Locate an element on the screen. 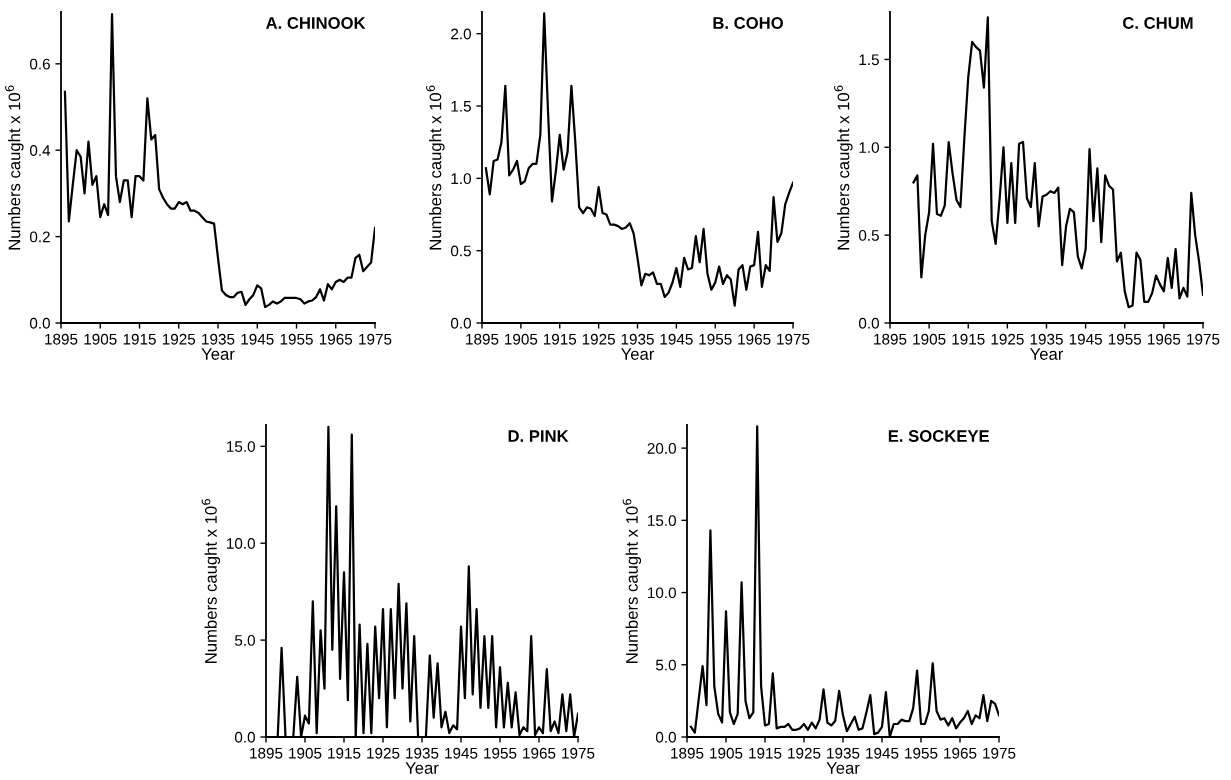  y-tick-label: 20.0 is located at coordinates (661, 448).